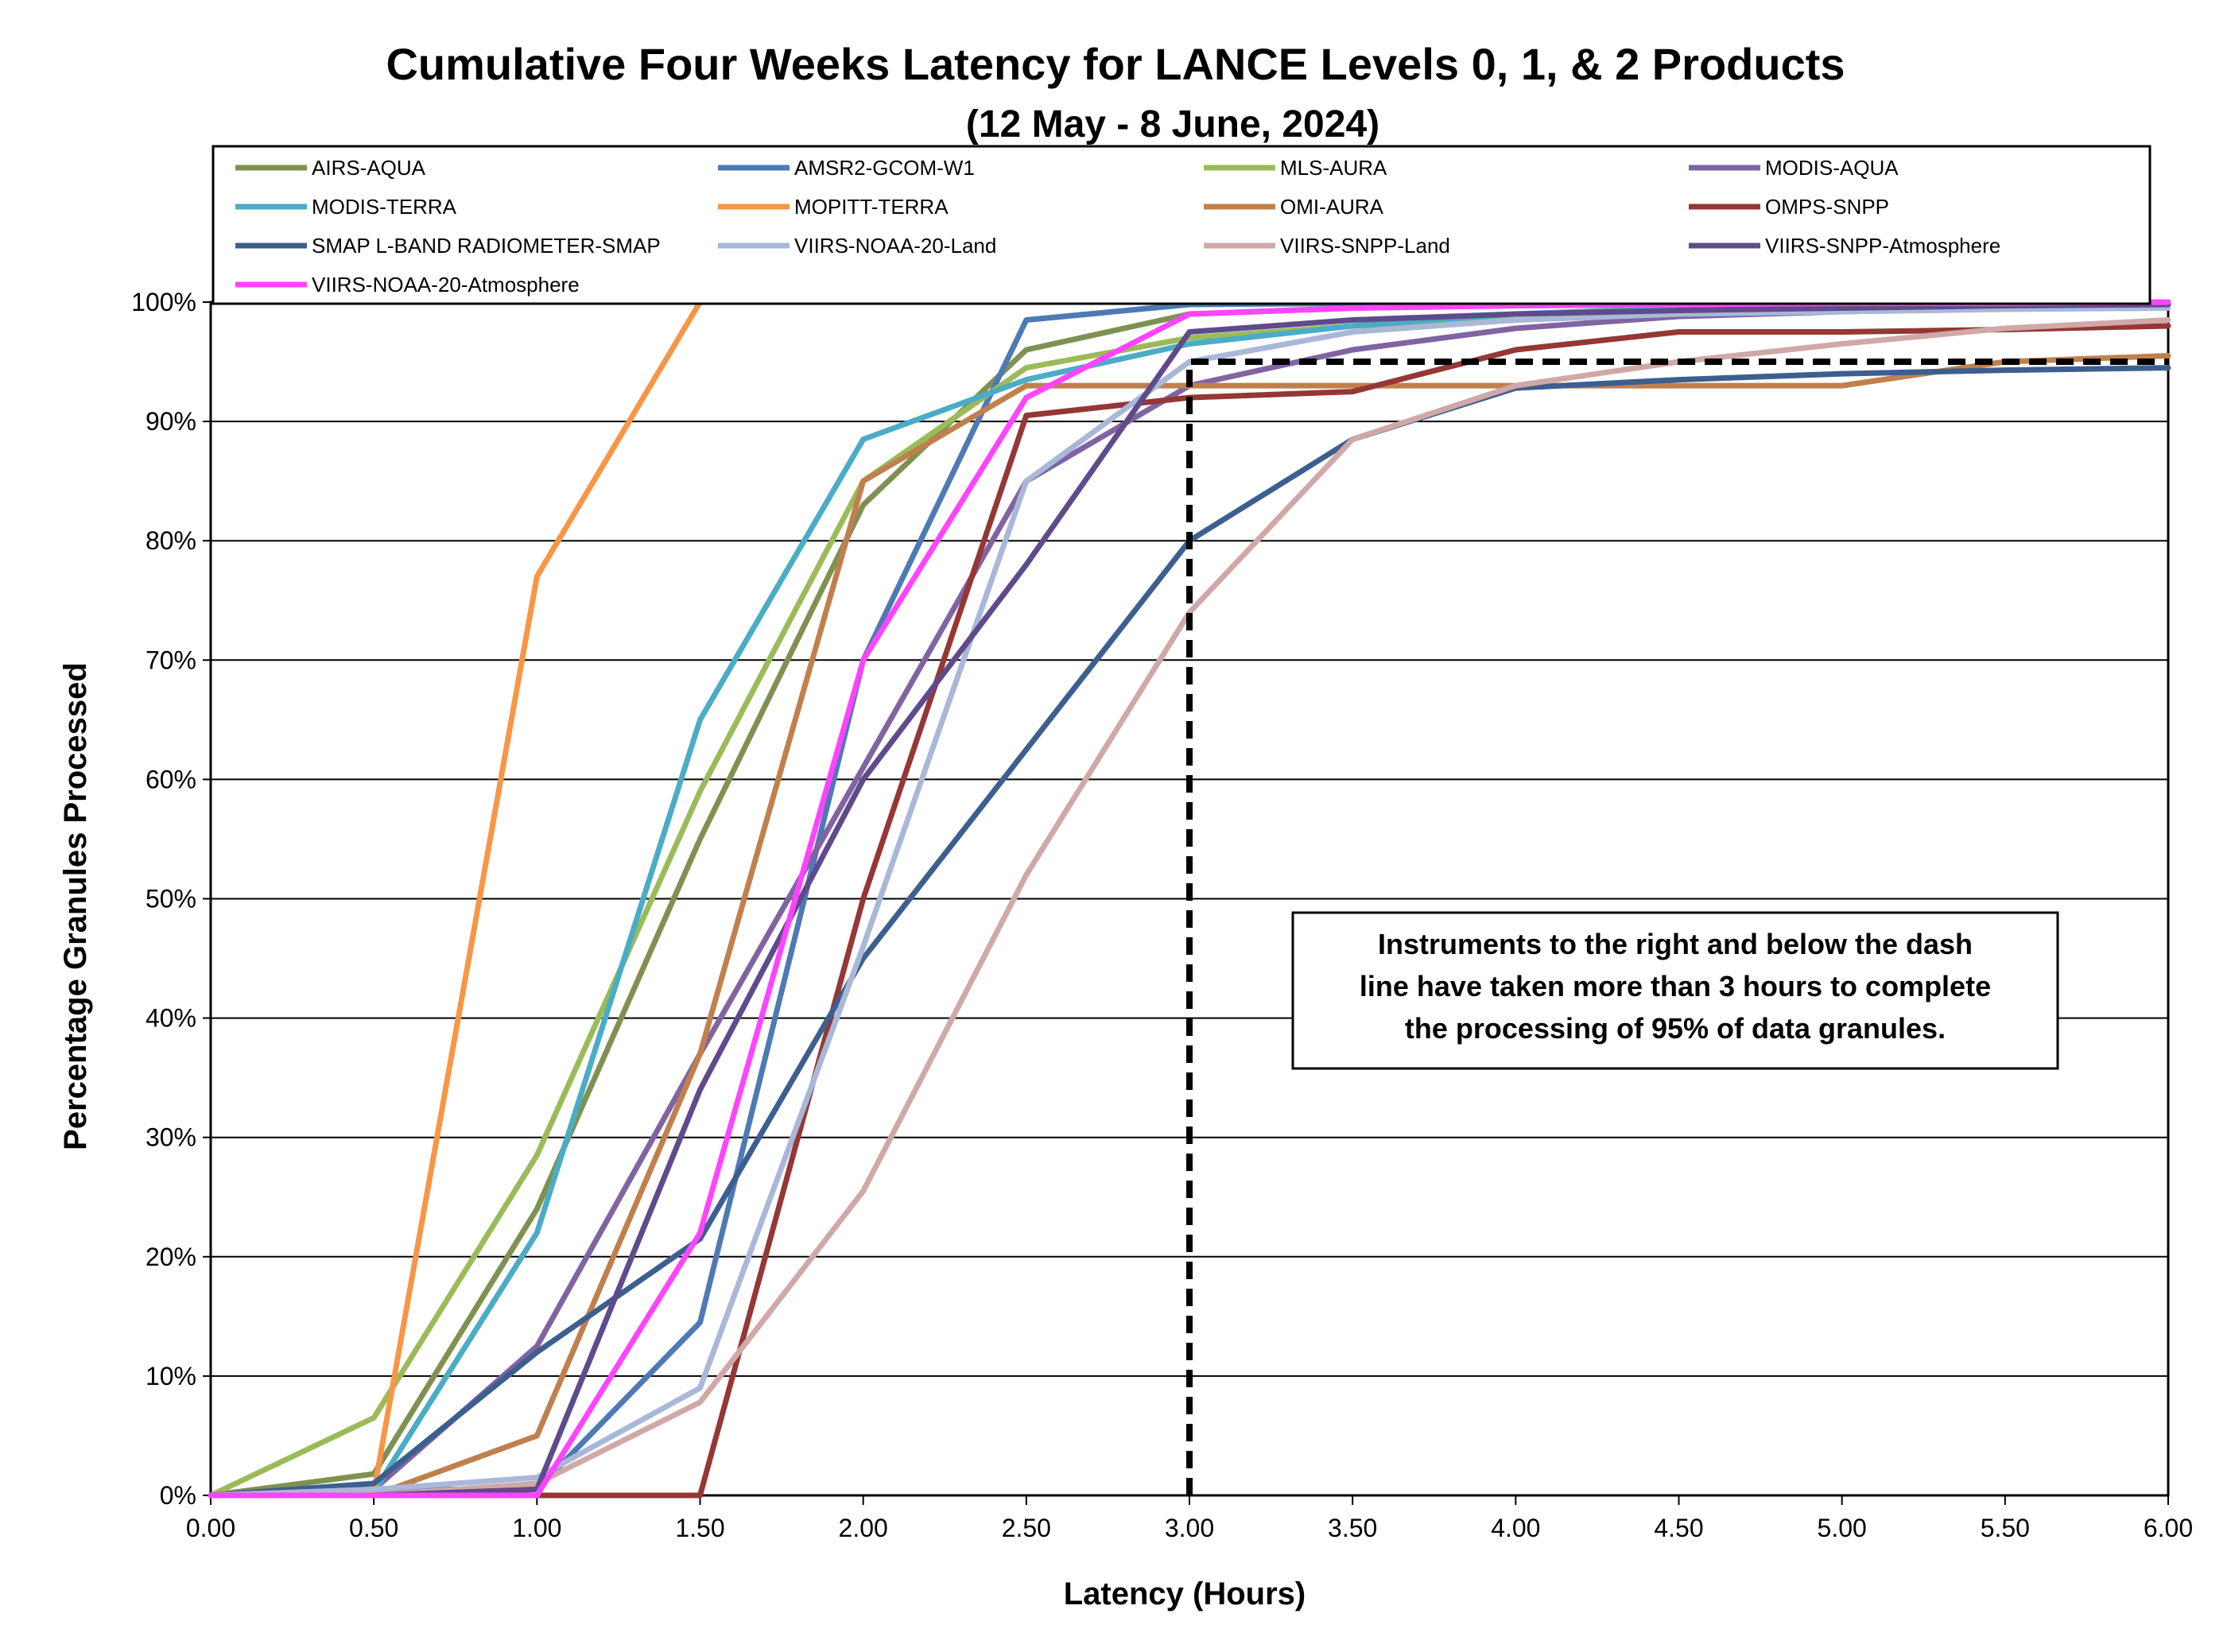 This screenshot has height=1652, width=2231. I want to click on x-tick-label: 3.00, so click(1189, 1528).